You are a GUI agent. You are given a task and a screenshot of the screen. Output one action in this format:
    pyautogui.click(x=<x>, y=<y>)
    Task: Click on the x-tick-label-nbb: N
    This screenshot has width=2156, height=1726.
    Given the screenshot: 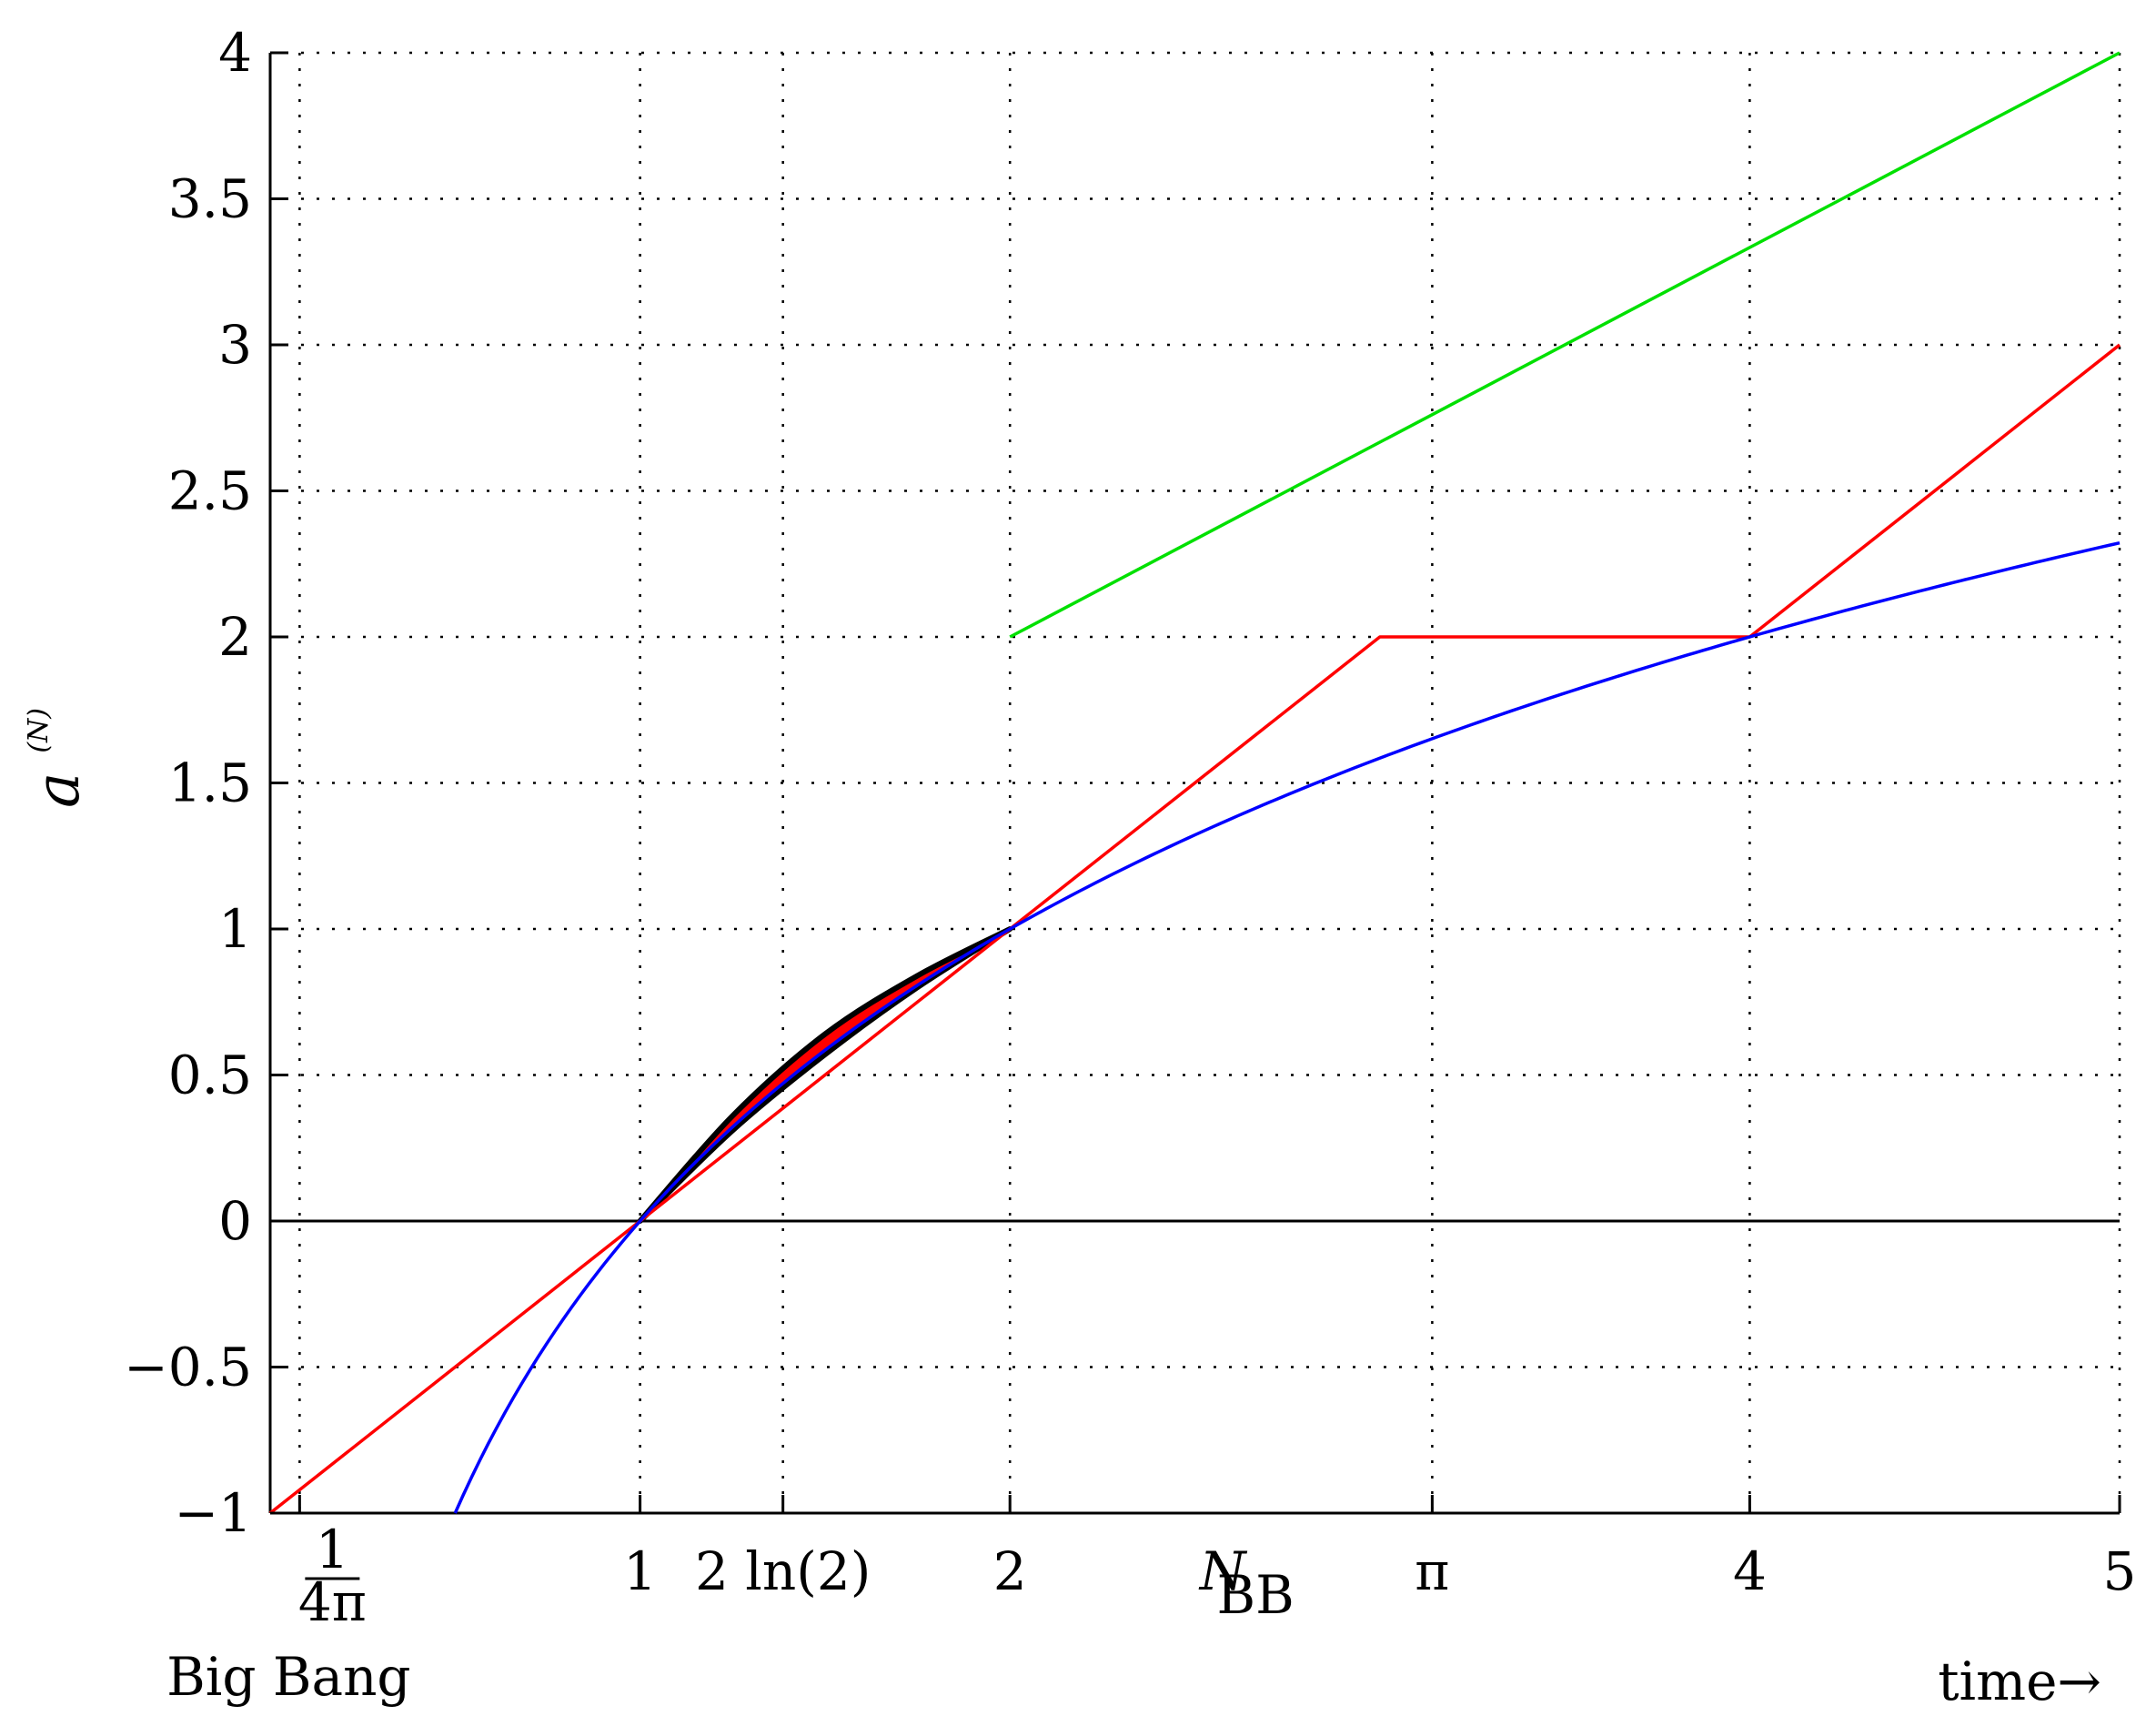 What is the action you would take?
    pyautogui.click(x=1223, y=1571)
    